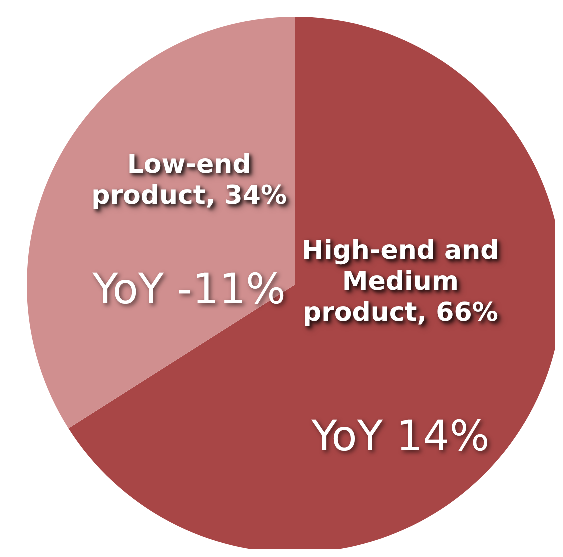  What do you see at coordinates (189, 289) in the screenshot?
I see `text: YoY -11%` at bounding box center [189, 289].